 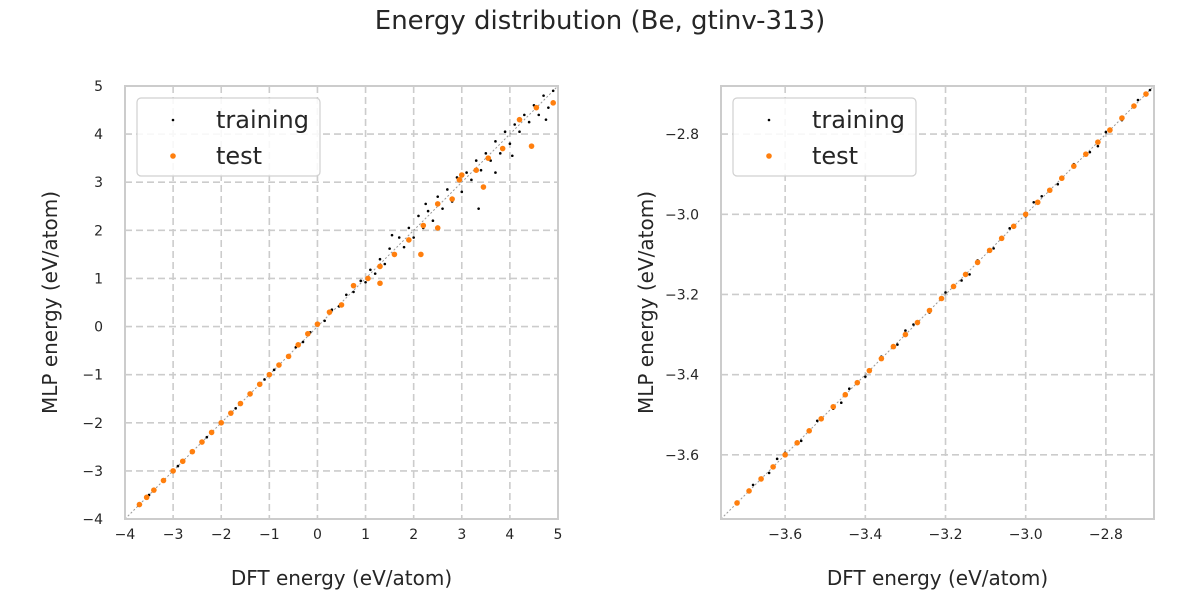 I want to click on x-tick-label: 0, so click(x=317, y=535).